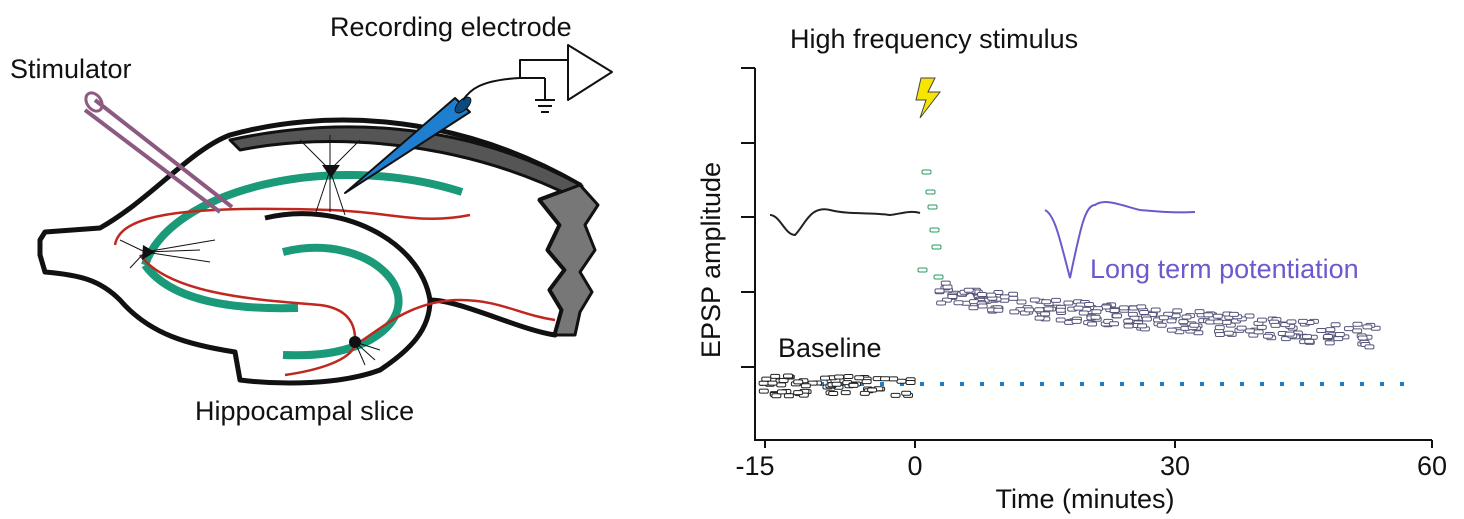 The height and width of the screenshot is (519, 1464). I want to click on baseline-trace, so click(845, 222).